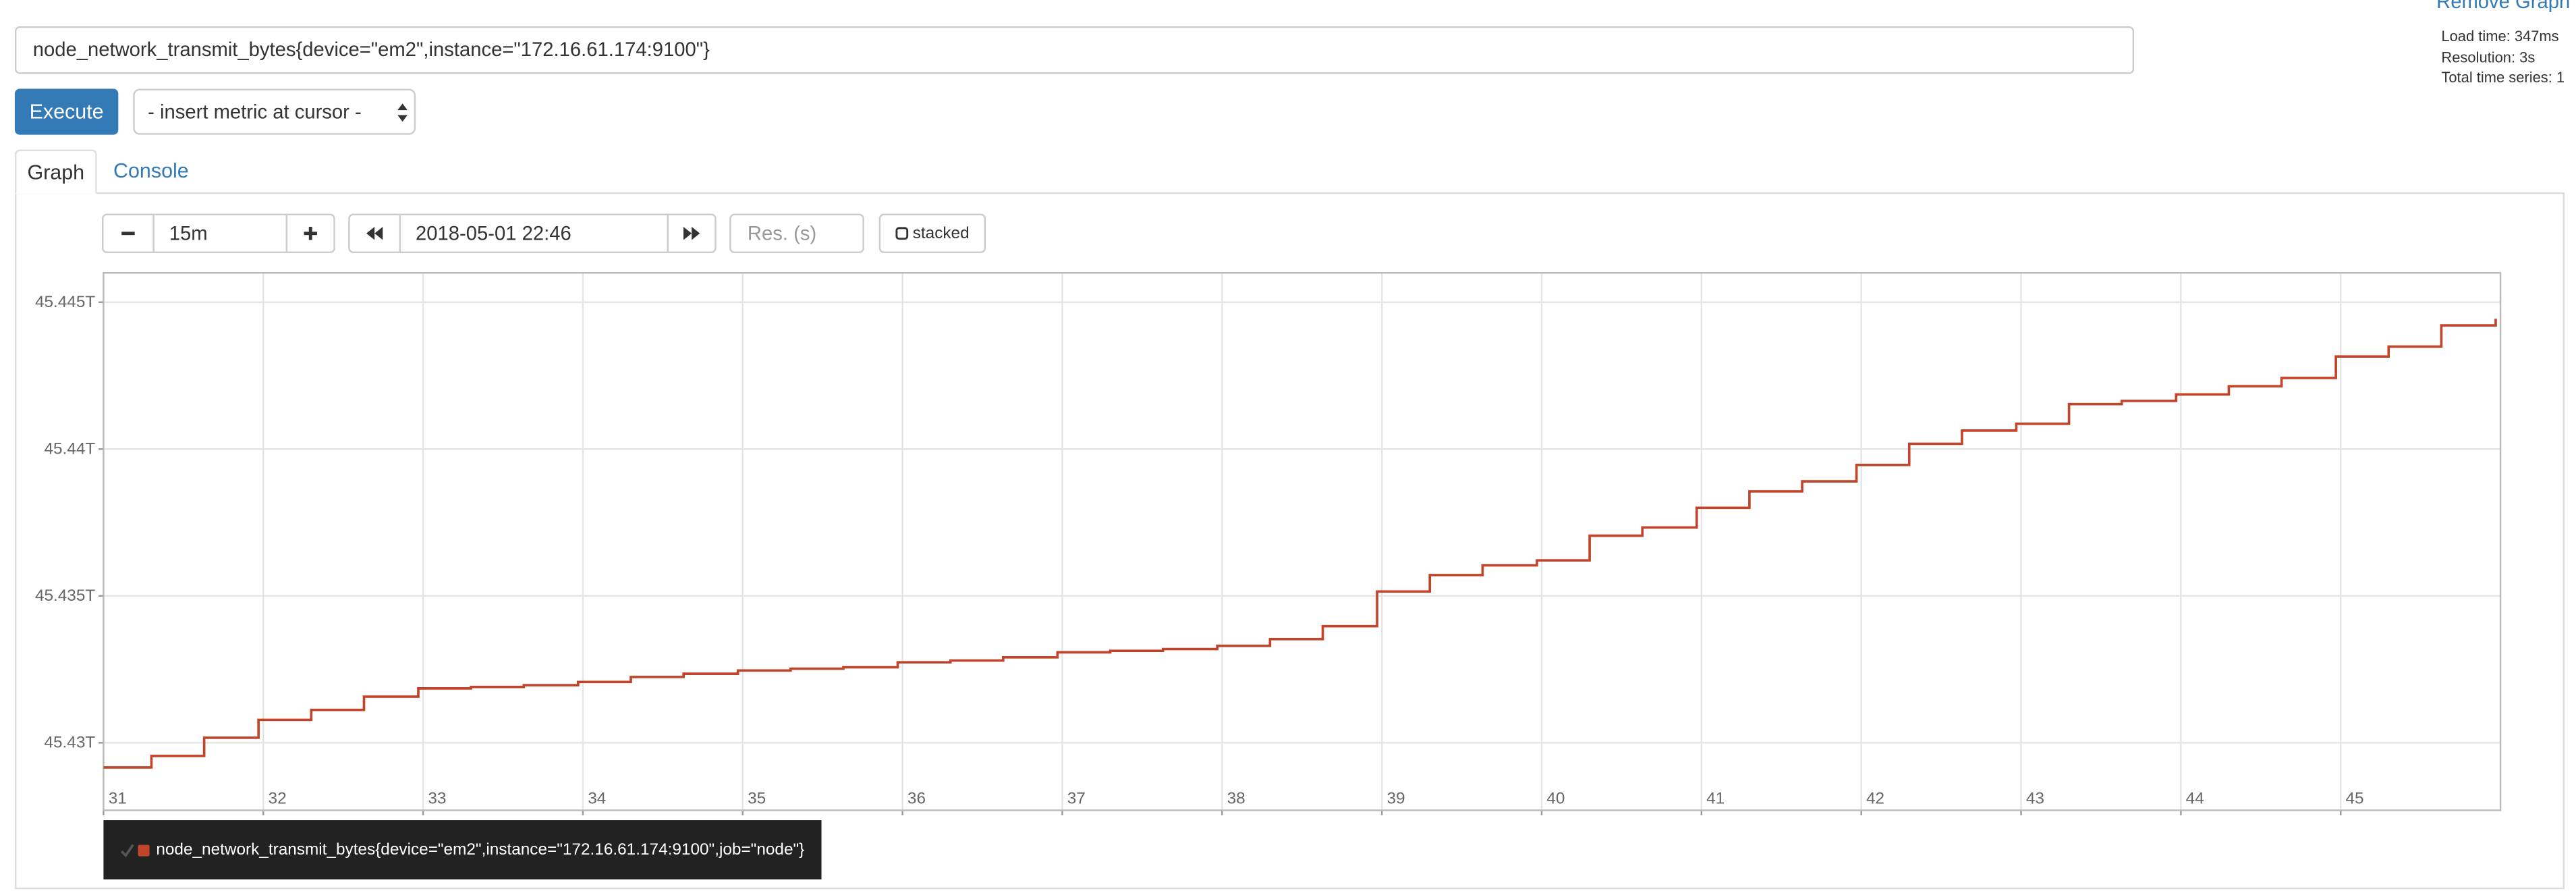  I want to click on x-tick-label: 38, so click(1236, 799).